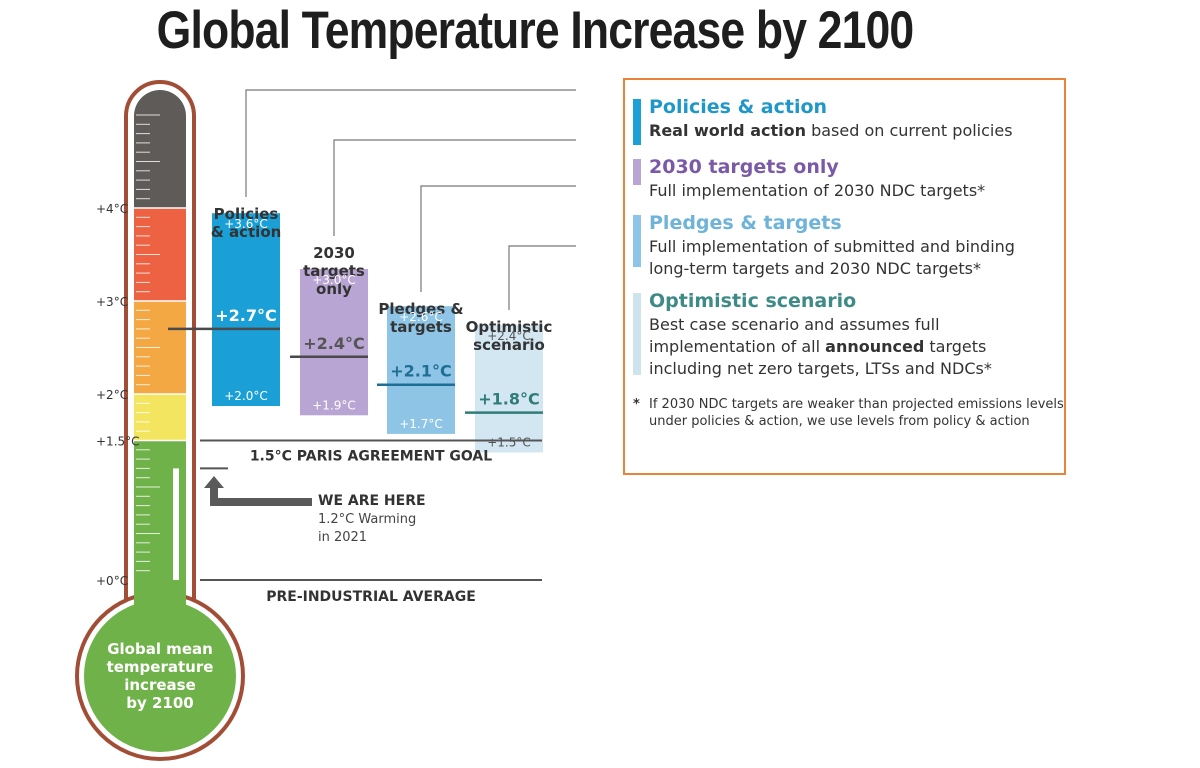 The height and width of the screenshot is (768, 1200). What do you see at coordinates (160, 703) in the screenshot?
I see `bulb-text-line: by 2100` at bounding box center [160, 703].